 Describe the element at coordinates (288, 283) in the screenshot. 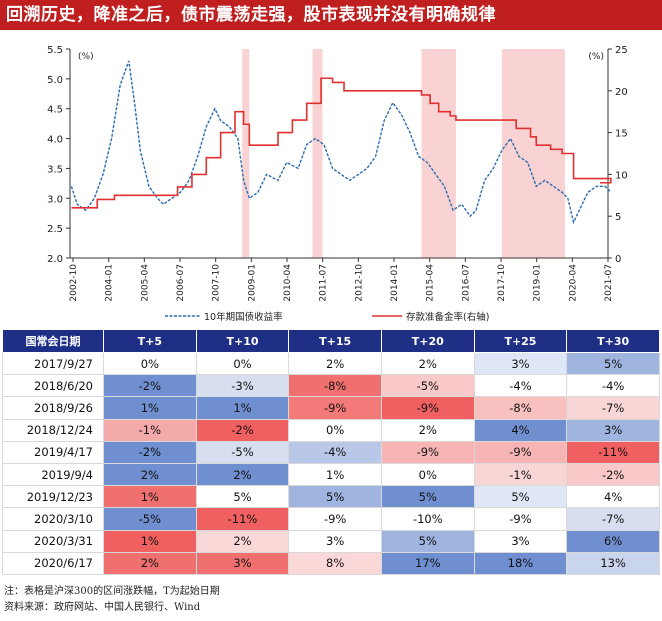

I see `x-tick-label: 2010-04` at that location.